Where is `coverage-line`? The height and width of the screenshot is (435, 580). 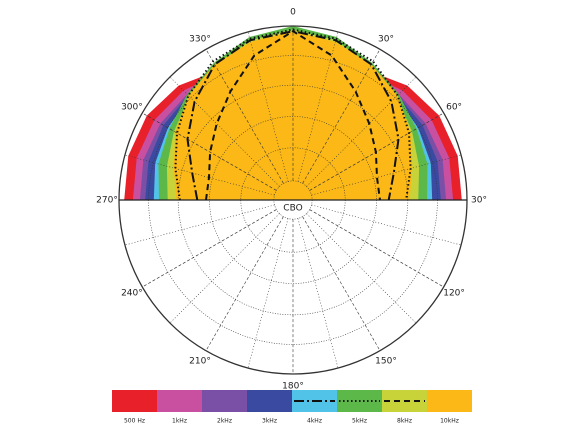
coverage-line is located at coordinates (293, 115).